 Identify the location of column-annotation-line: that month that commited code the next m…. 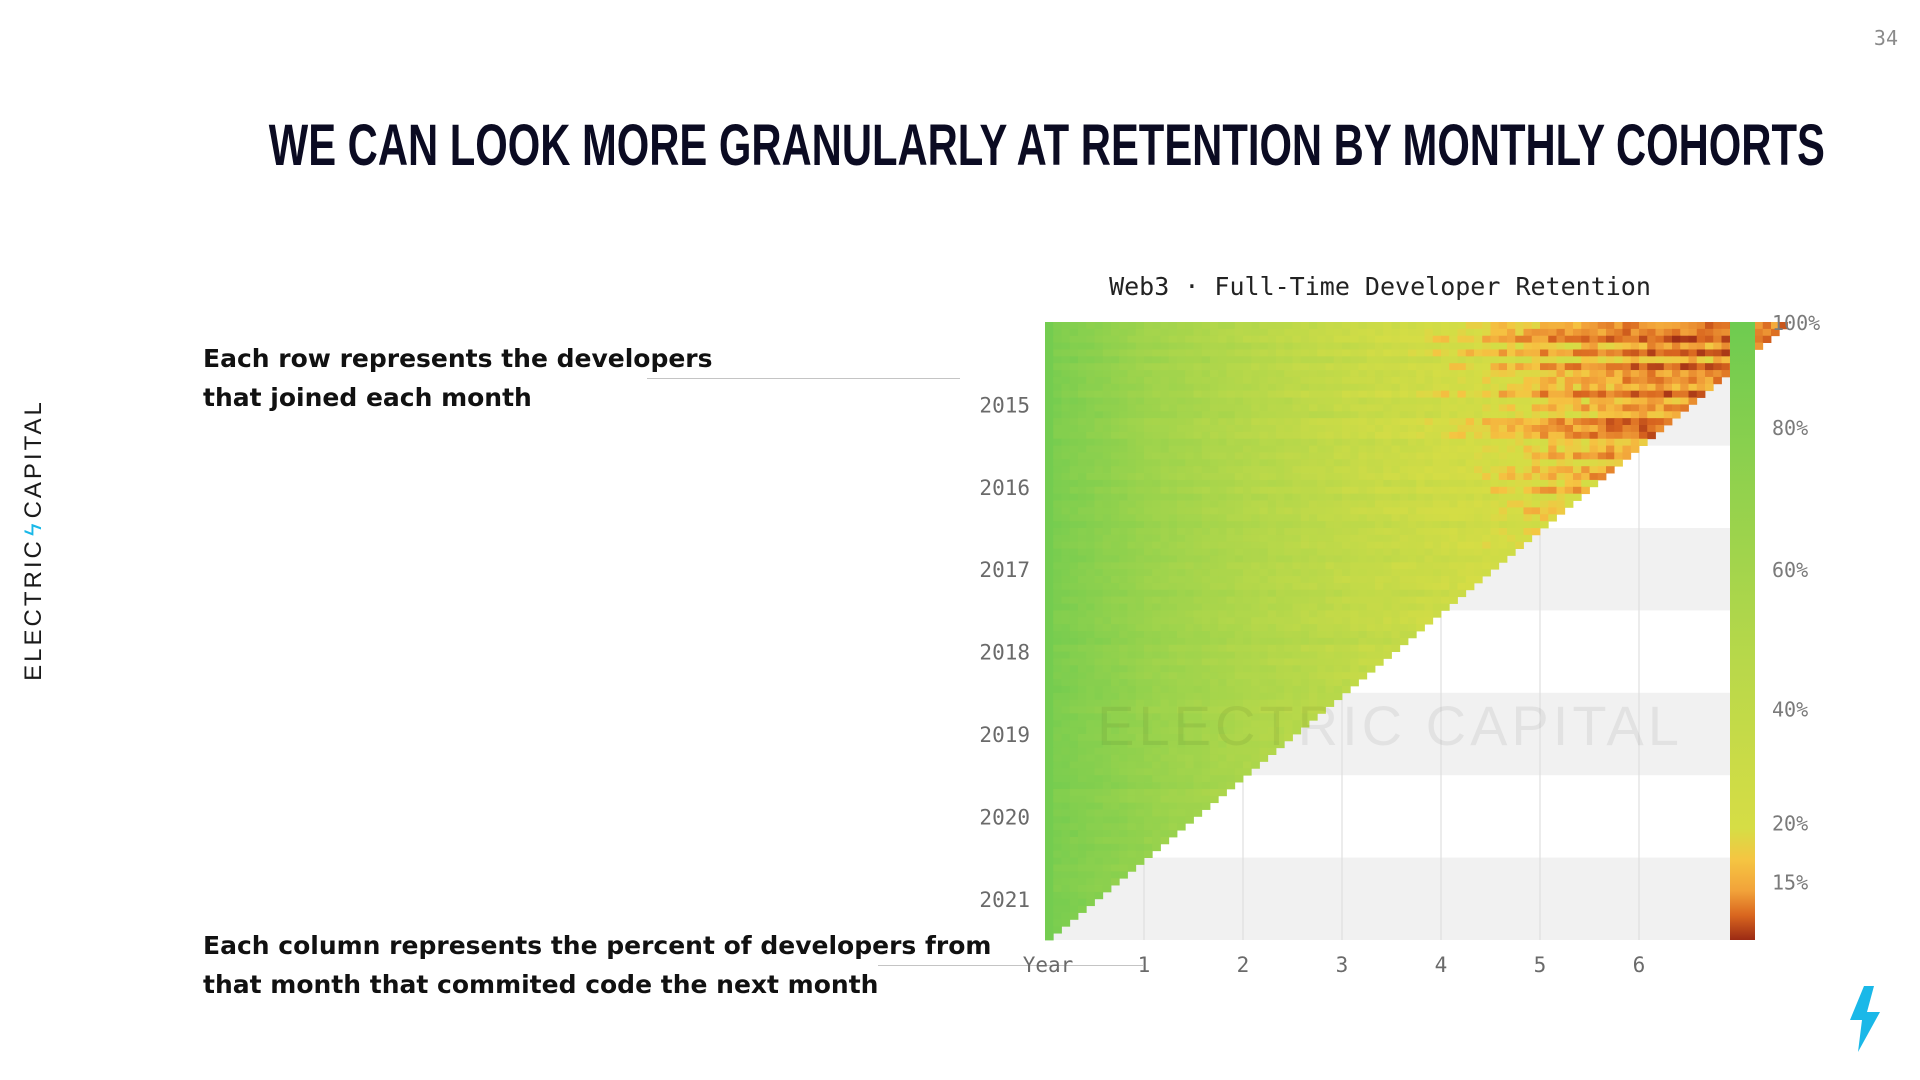
(541, 984).